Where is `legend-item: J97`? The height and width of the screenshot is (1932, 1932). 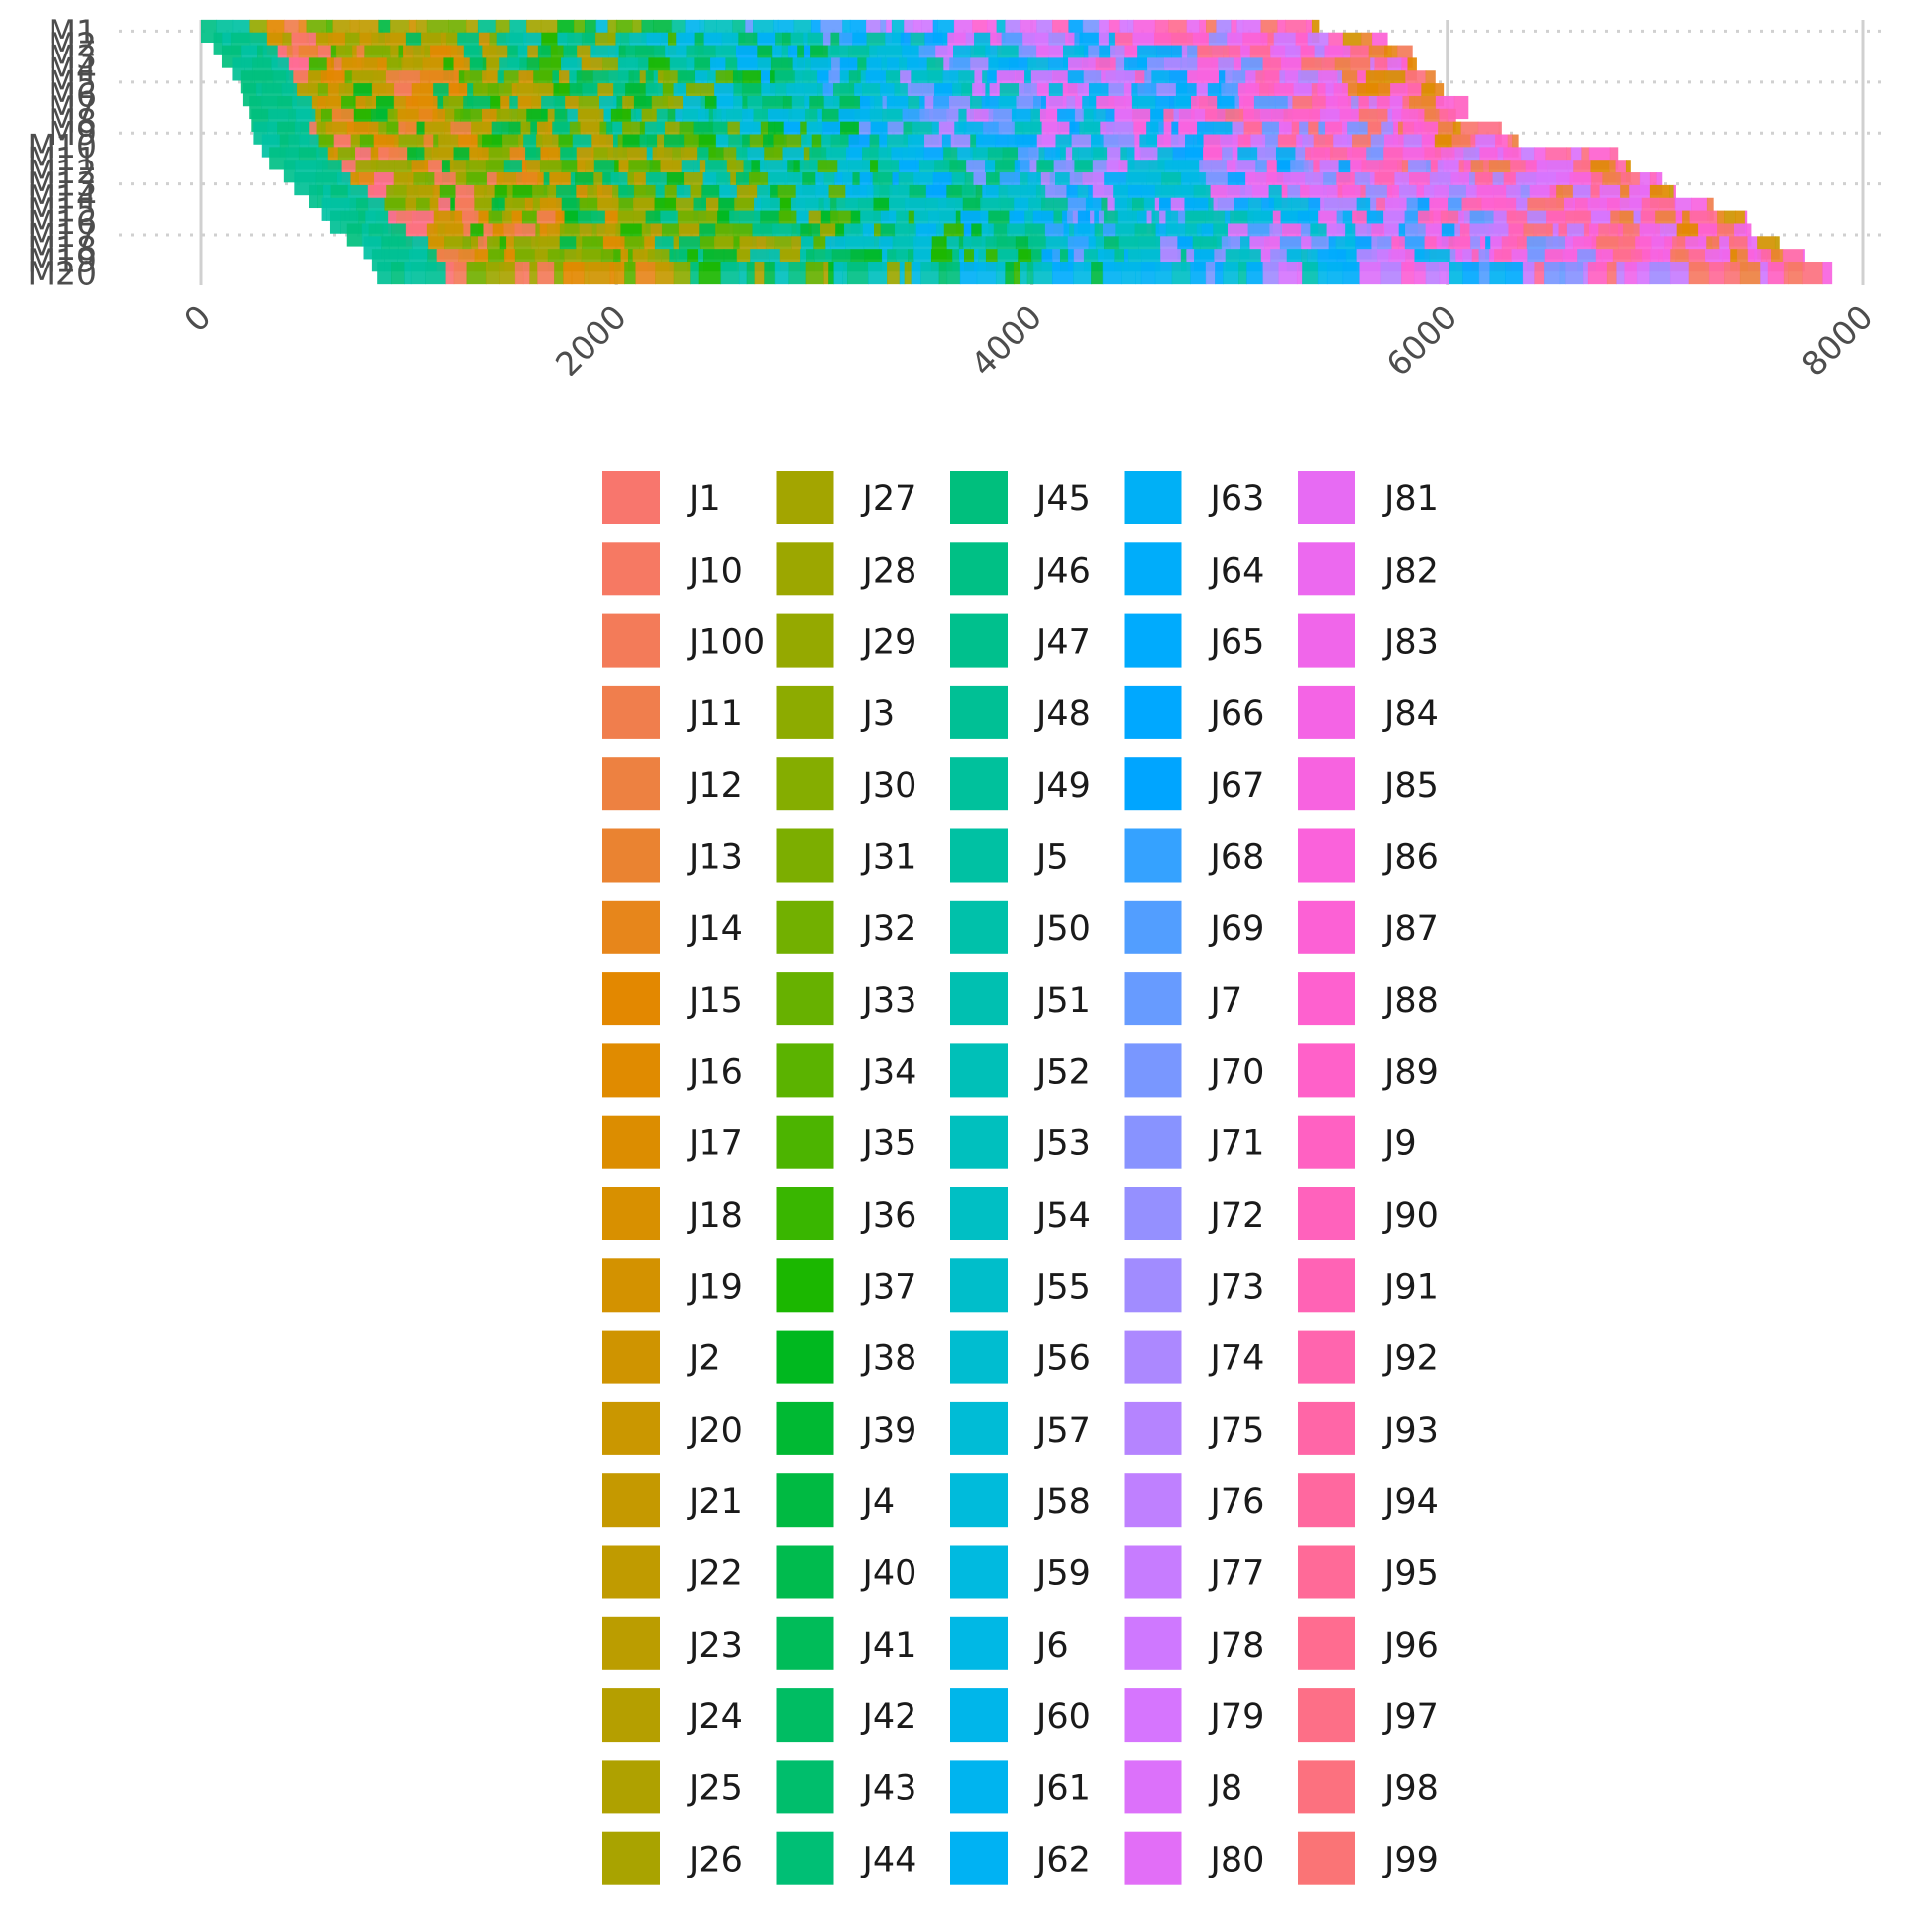 legend-item: J97 is located at coordinates (1368, 1715).